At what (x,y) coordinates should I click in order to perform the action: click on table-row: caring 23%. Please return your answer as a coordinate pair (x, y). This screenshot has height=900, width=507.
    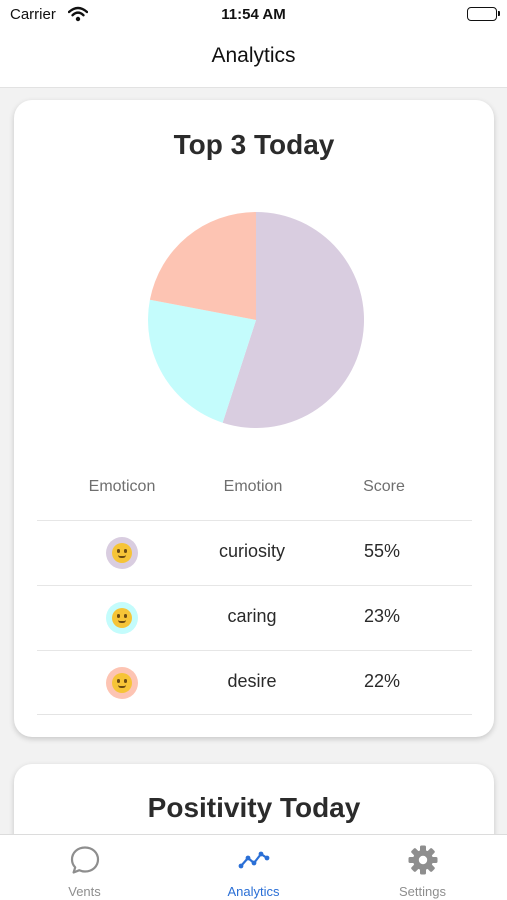
    Looking at the image, I should click on (254, 617).